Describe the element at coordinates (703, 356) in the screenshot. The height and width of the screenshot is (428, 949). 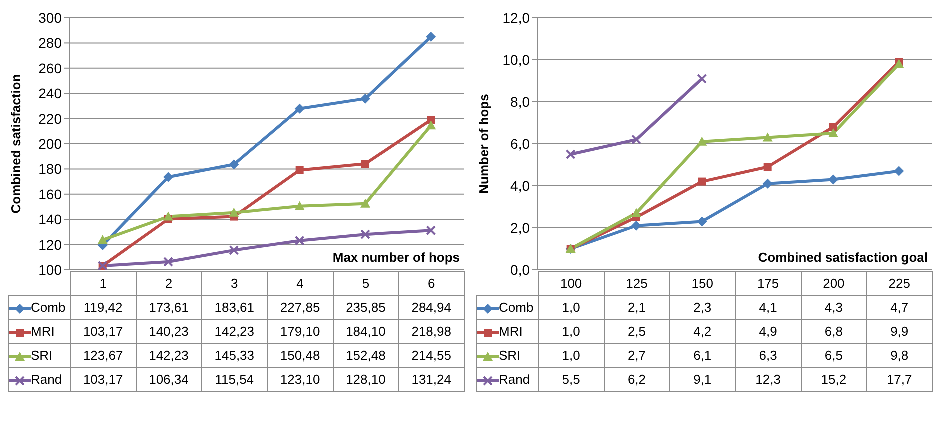
I see `data-label: 6,1` at that location.